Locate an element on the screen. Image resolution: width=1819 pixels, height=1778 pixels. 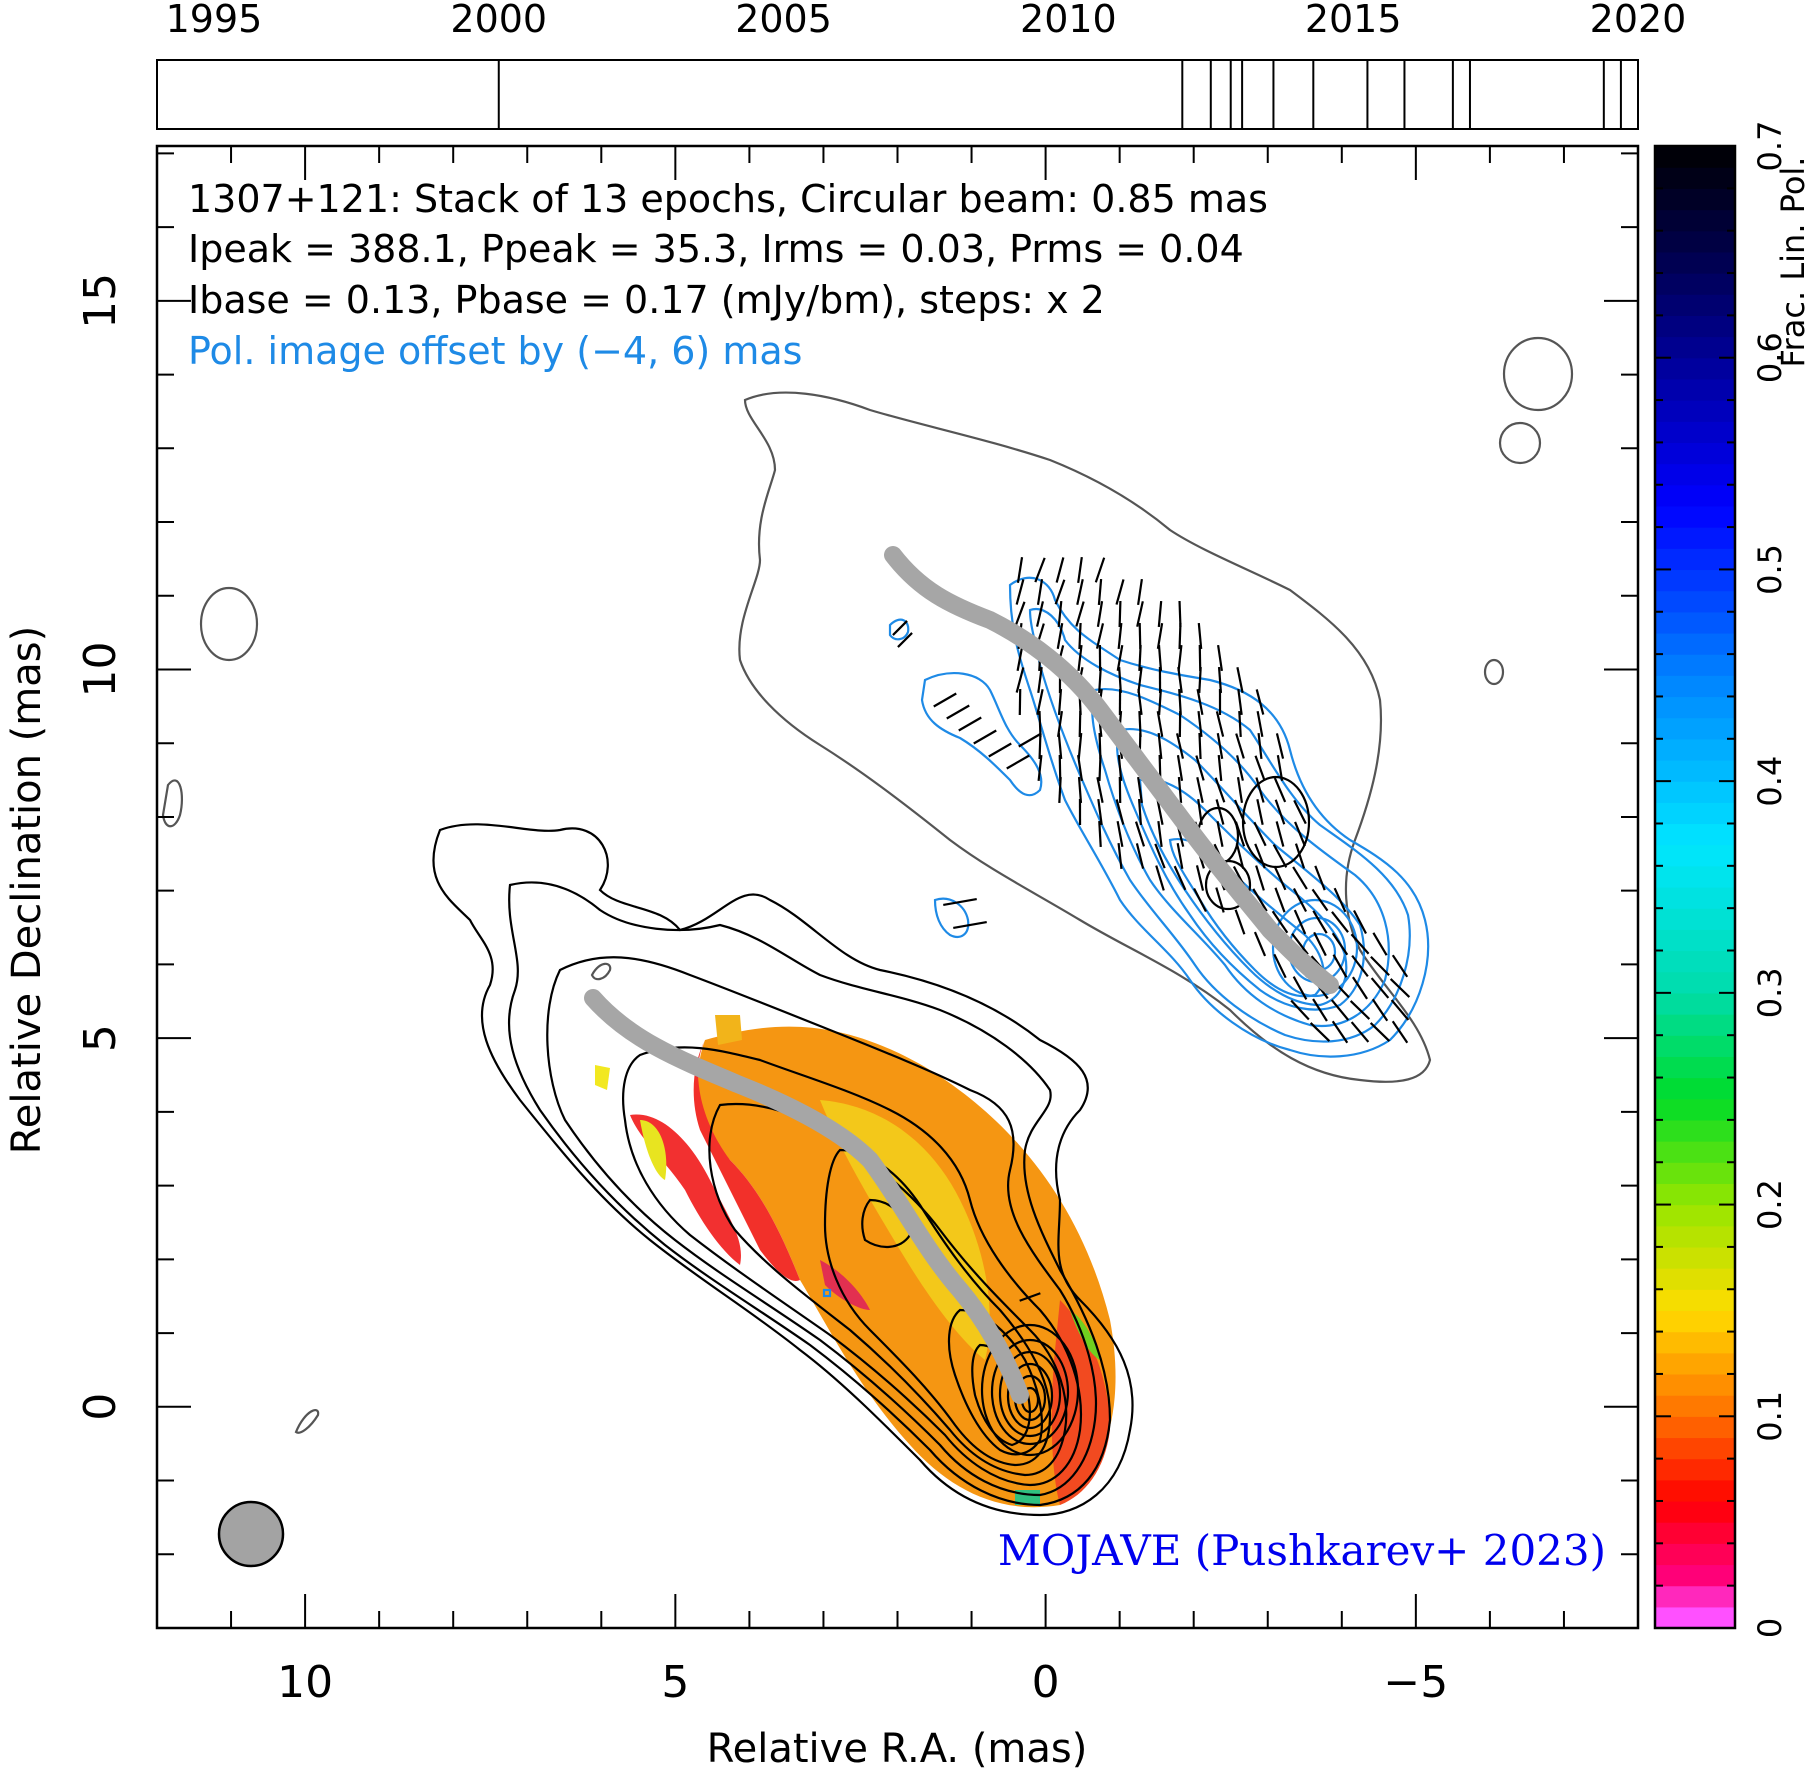
x-tick-label: 10 is located at coordinates (305, 1682).